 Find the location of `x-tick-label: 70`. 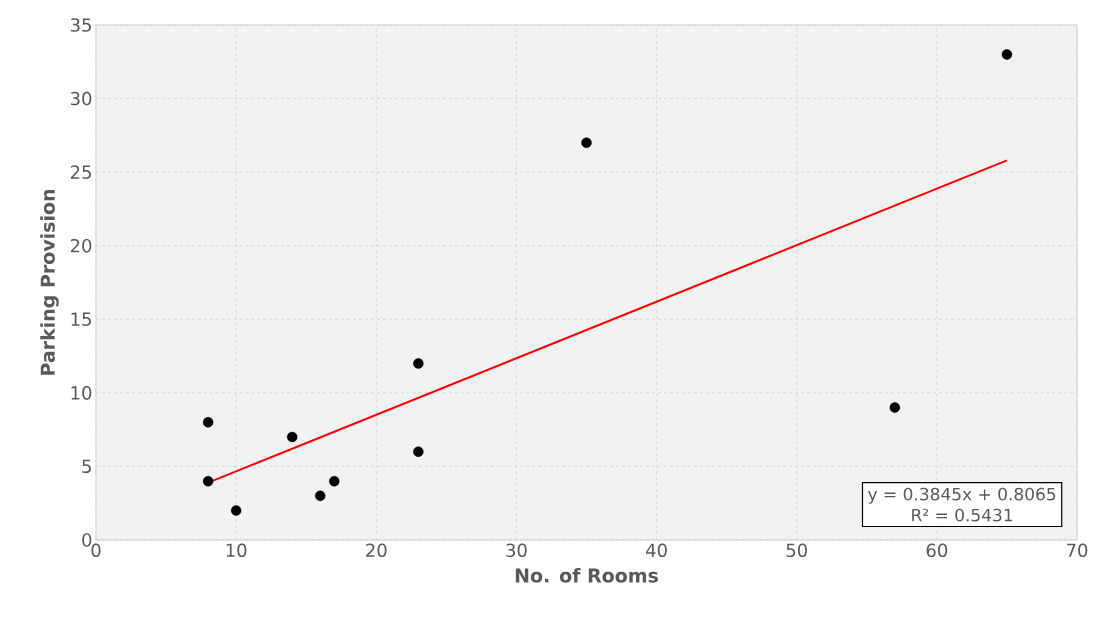

x-tick-label: 70 is located at coordinates (1077, 550).